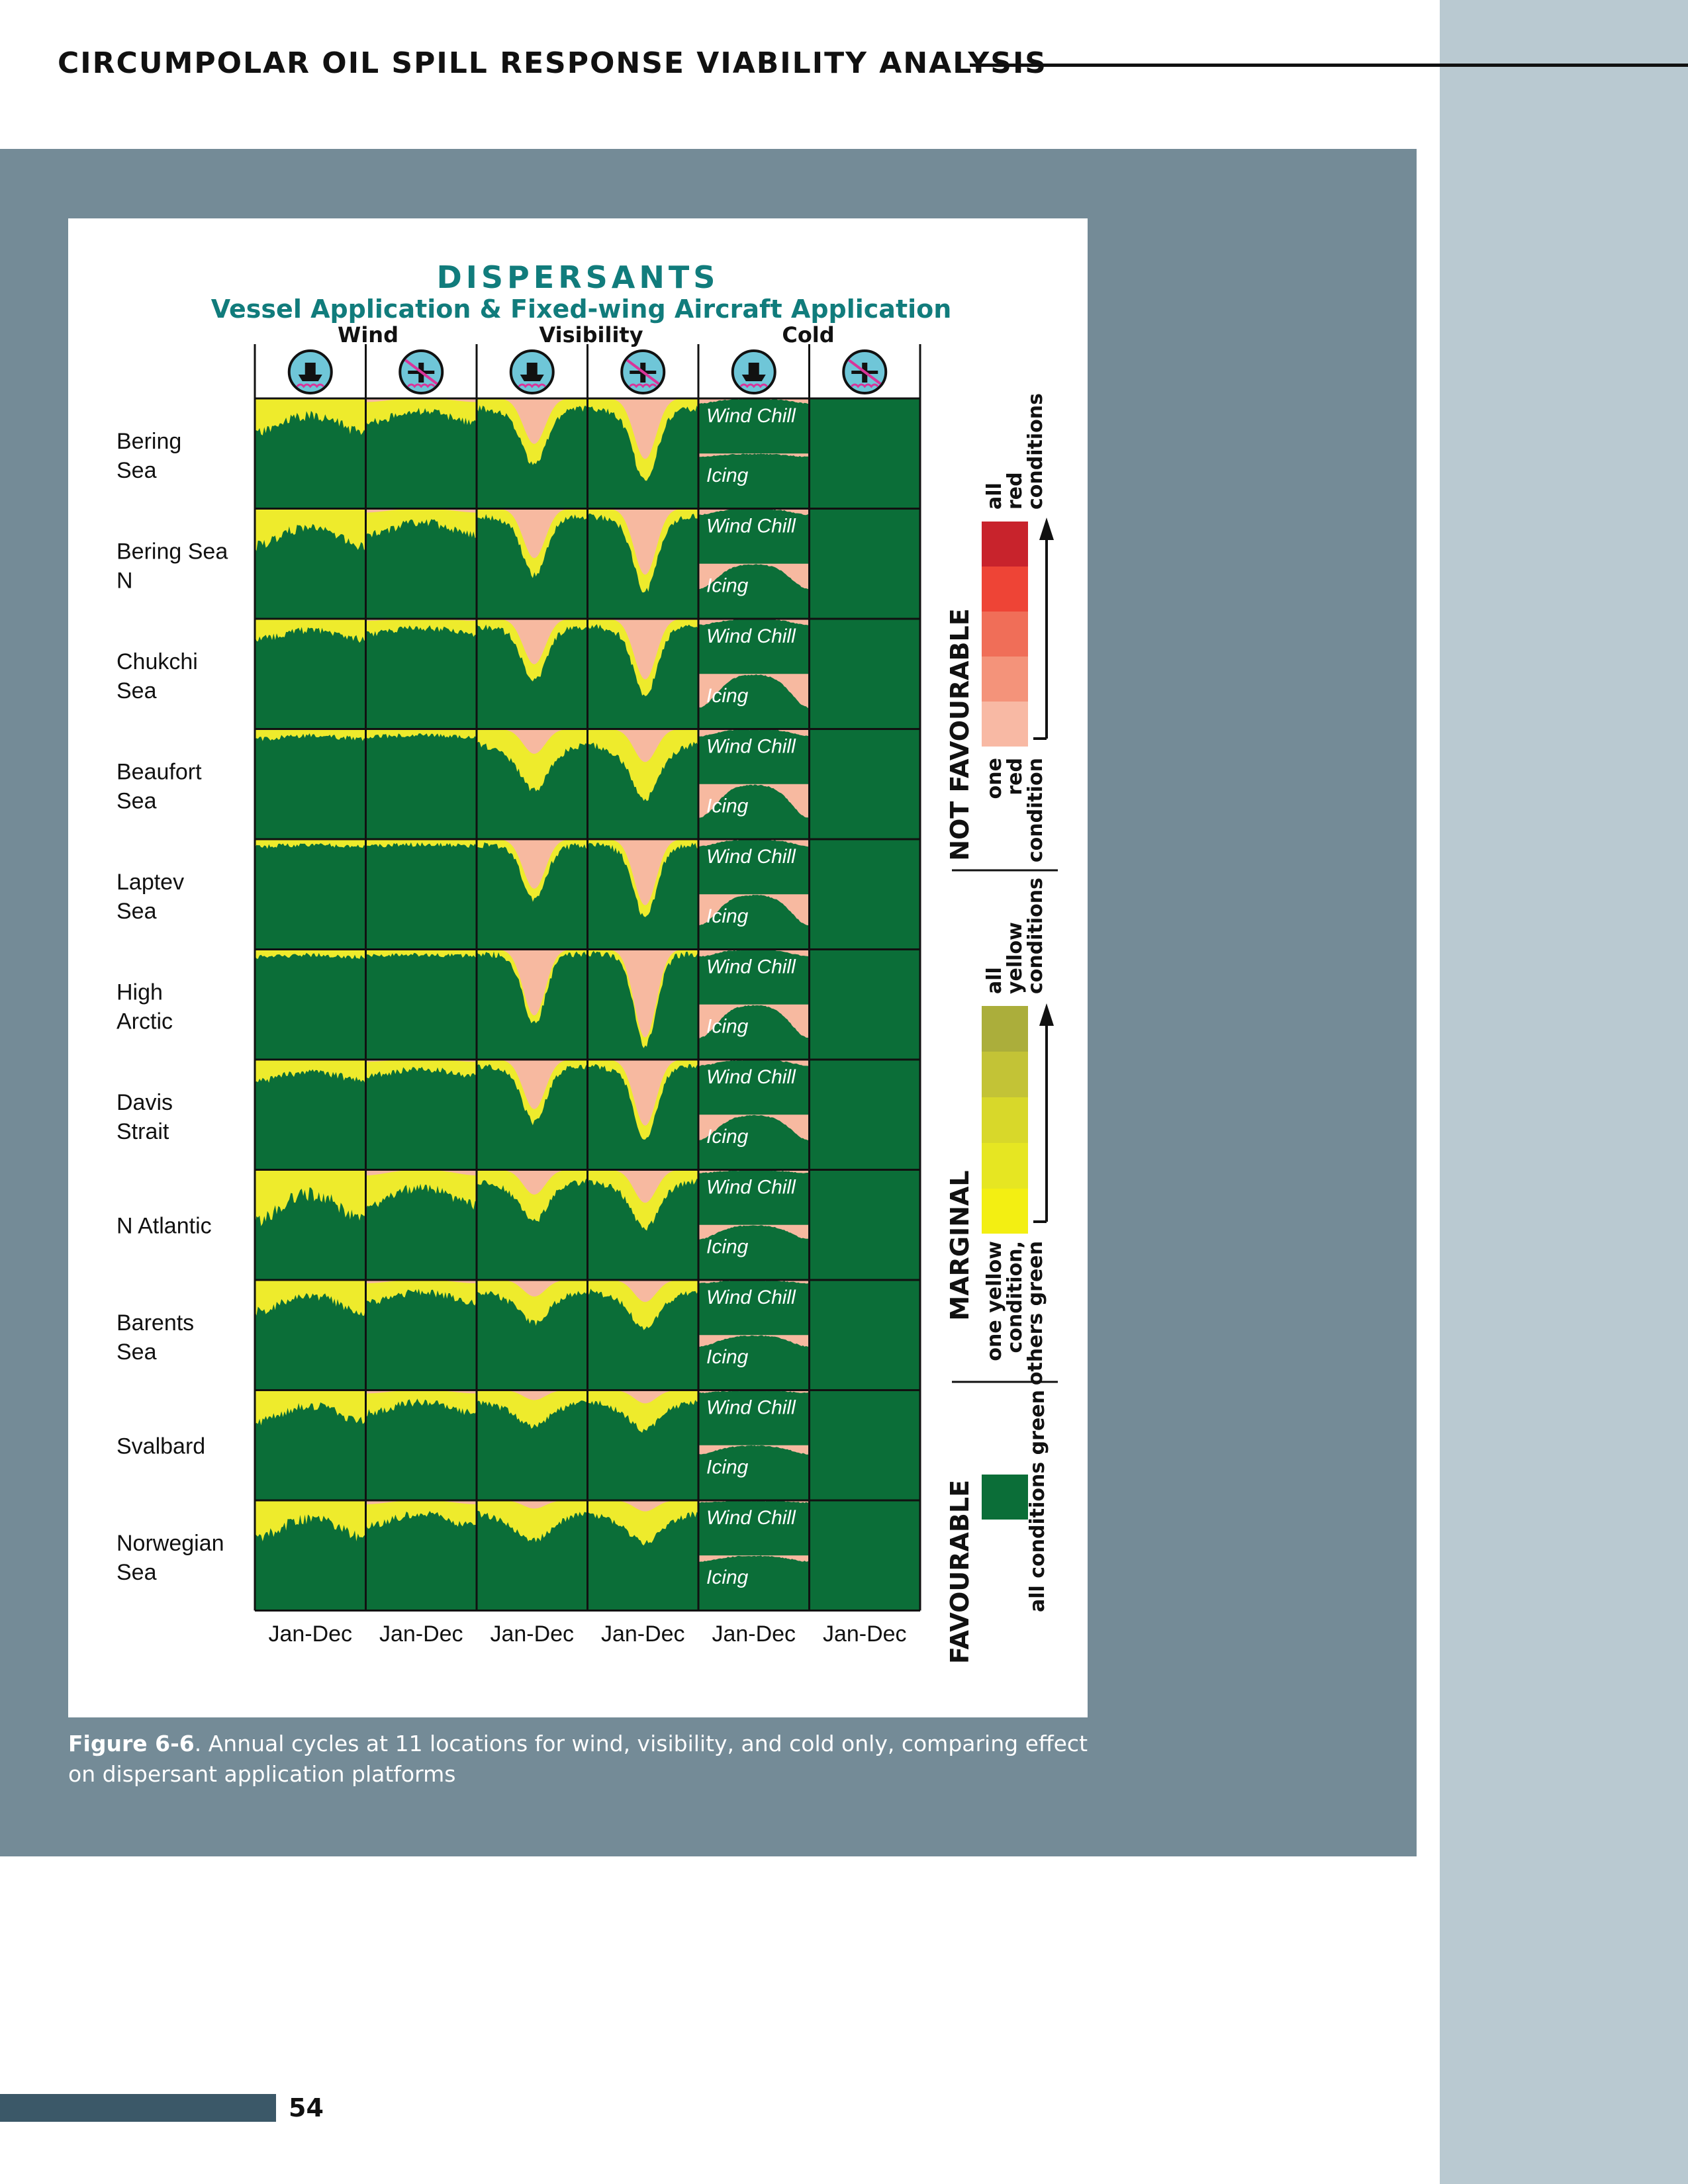  I want to click on sidebar-band, so click(1564, 1092).